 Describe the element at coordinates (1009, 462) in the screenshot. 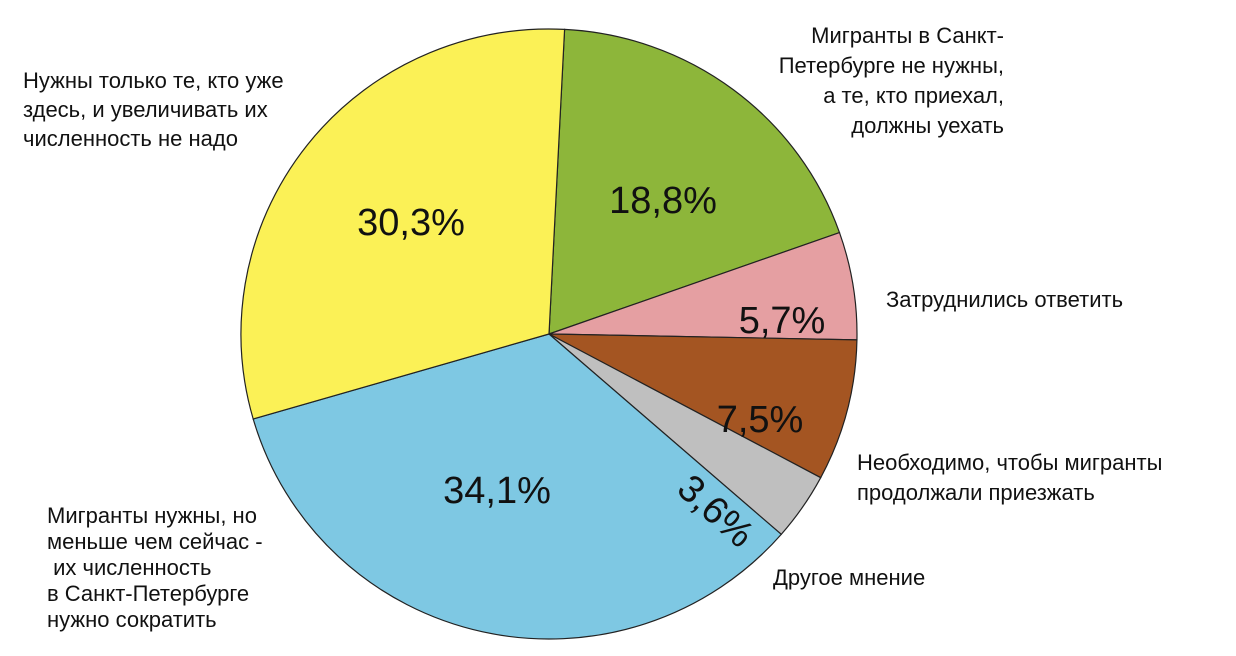

I see `slice-category-label-line: Необходимо, чтобы мигранты` at that location.